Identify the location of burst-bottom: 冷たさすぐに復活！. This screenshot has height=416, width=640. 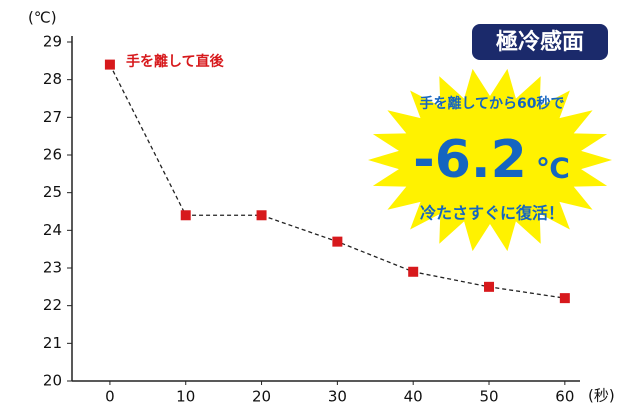
(492, 213).